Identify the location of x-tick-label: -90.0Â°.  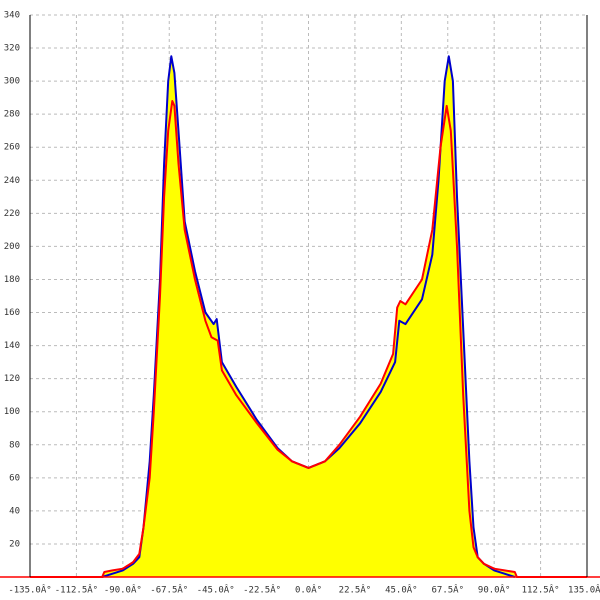
(123, 590).